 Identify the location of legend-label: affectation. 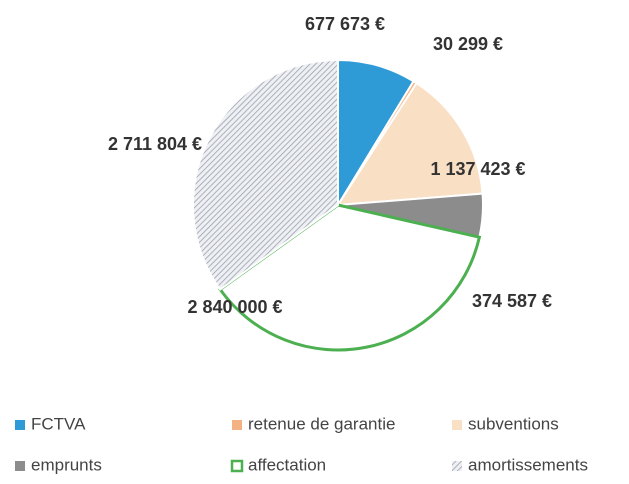
(287, 464).